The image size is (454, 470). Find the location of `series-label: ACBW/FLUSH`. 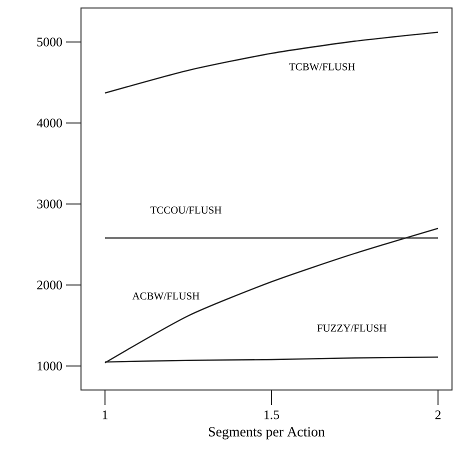

series-label: ACBW/FLUSH is located at coordinates (166, 296).